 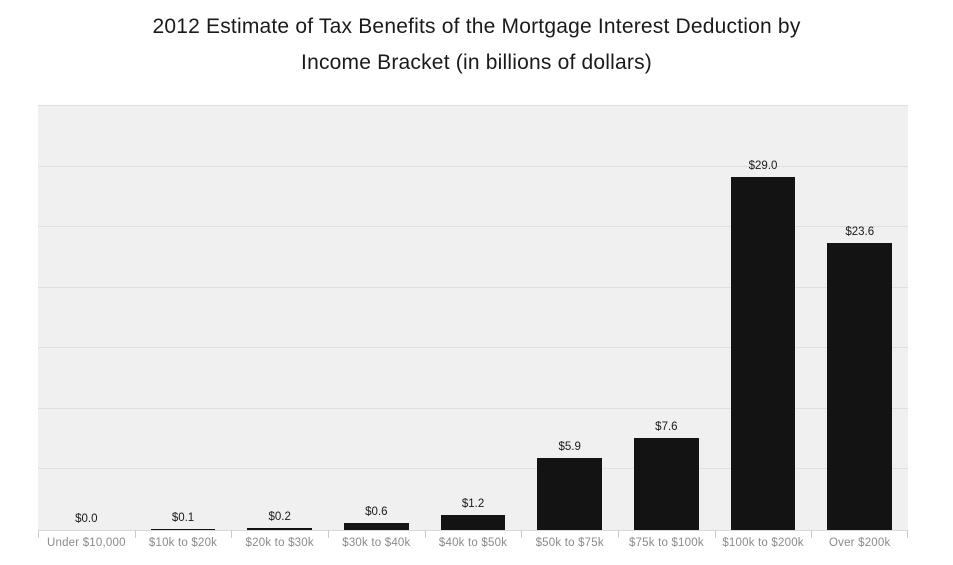 I want to click on bar-value-label: $7.6, so click(x=666, y=426).